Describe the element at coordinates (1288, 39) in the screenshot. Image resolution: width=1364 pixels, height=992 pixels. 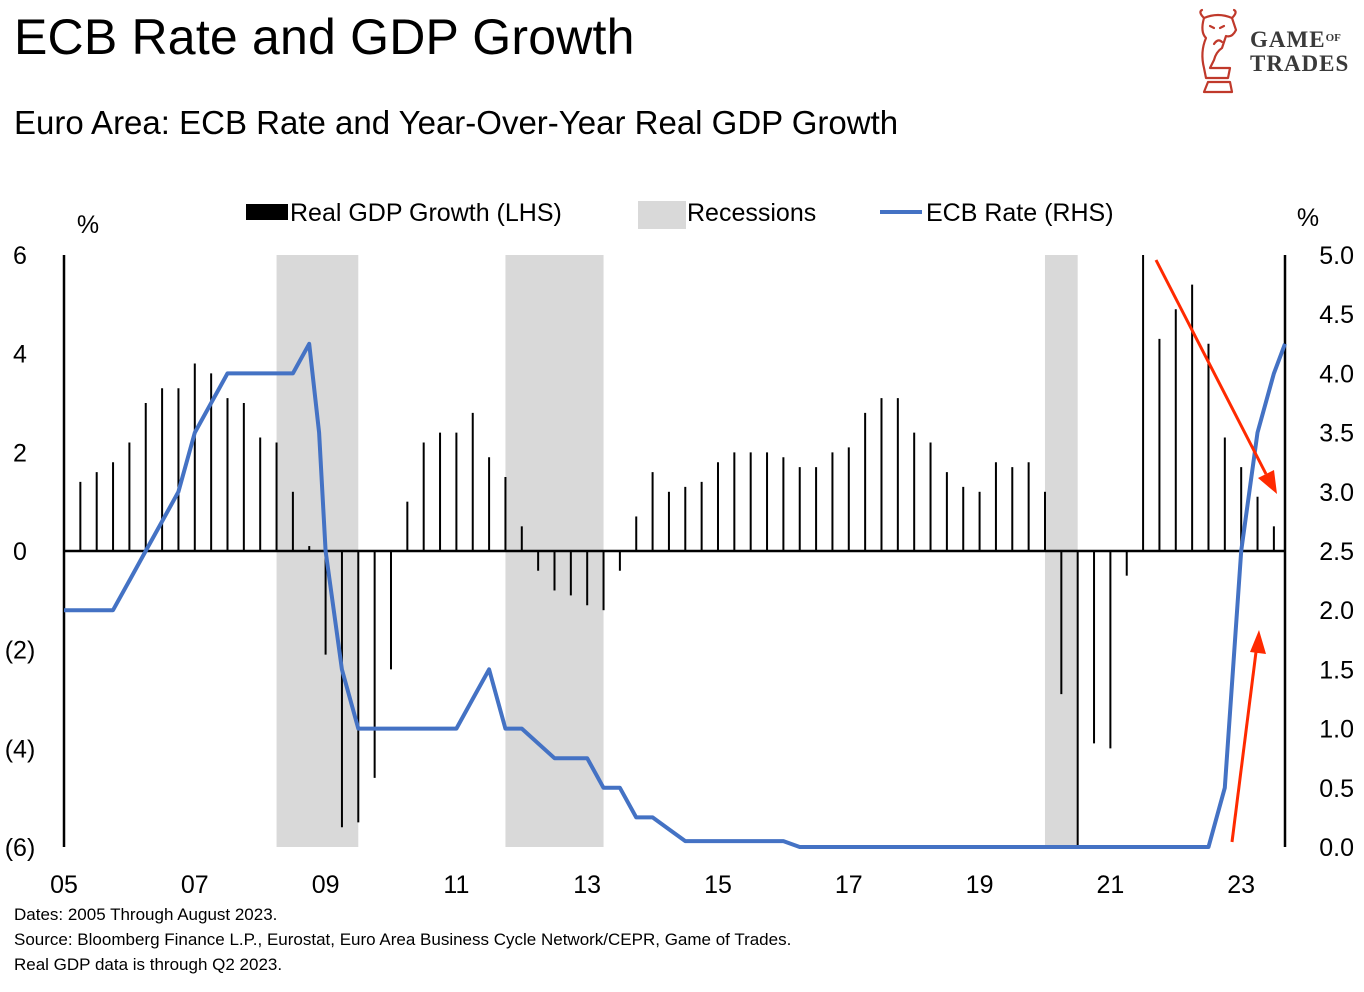
I see `logo-game: GAME` at that location.